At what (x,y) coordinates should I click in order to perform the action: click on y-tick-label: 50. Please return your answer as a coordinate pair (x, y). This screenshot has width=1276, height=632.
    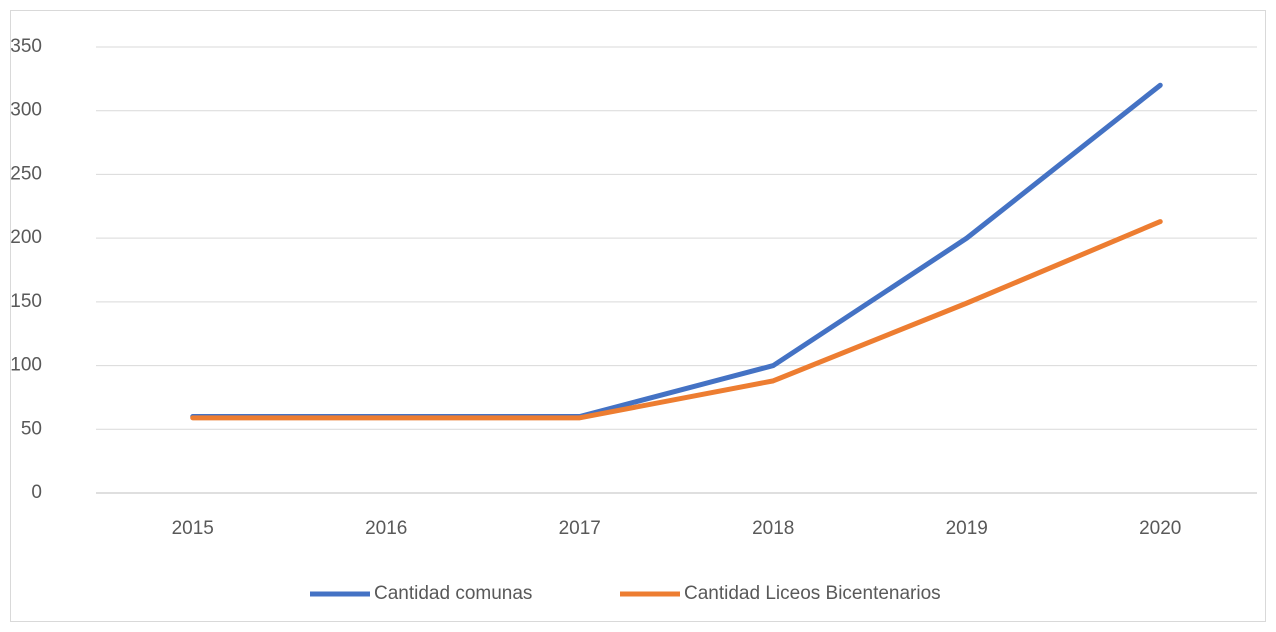
    Looking at the image, I should click on (31, 428).